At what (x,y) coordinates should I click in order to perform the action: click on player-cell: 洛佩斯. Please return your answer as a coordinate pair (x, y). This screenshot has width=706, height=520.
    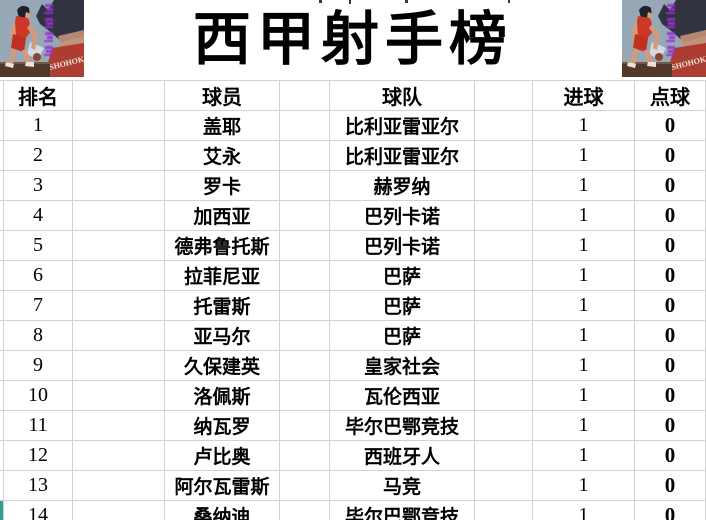
    Looking at the image, I should click on (222, 396).